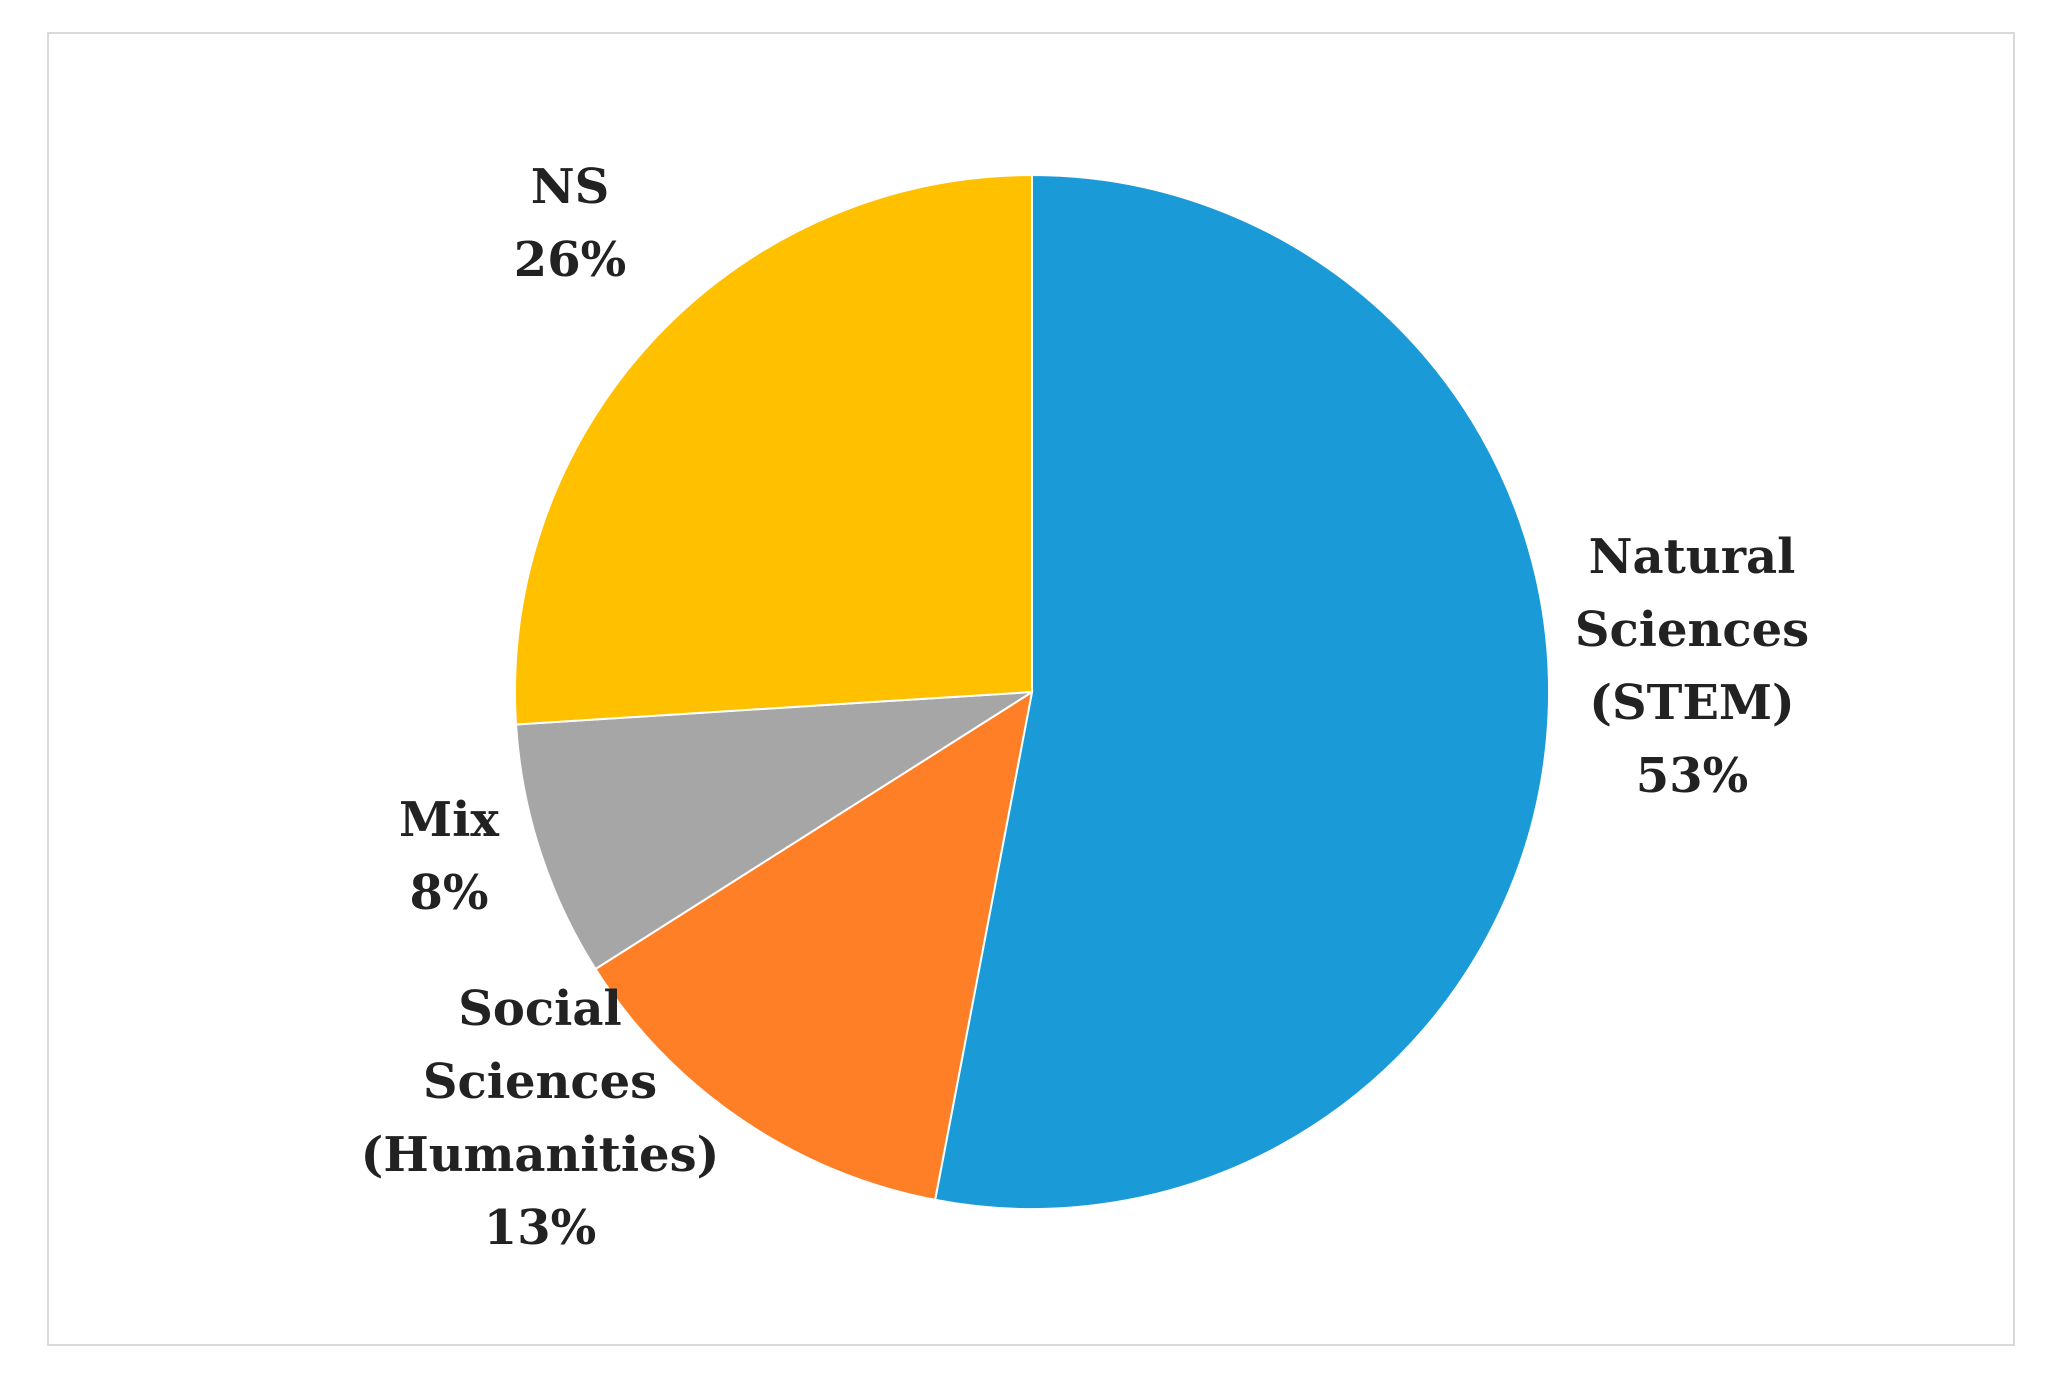  I want to click on slice-percent-label: 8%, so click(448, 893).